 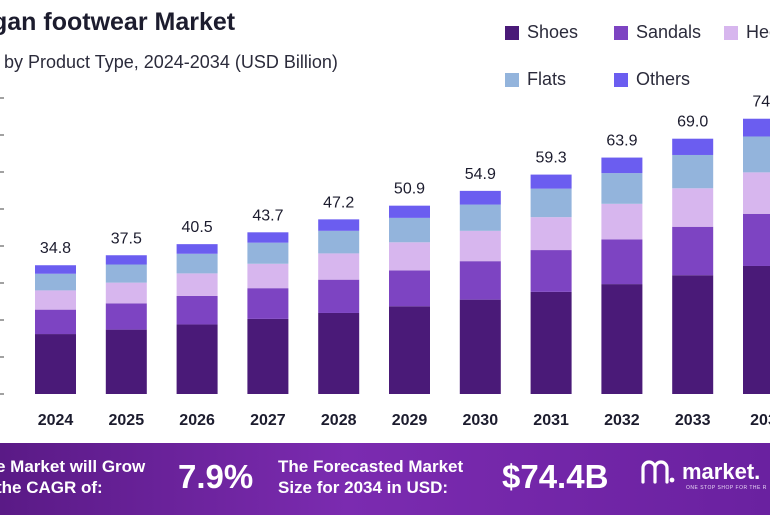 What do you see at coordinates (409, 256) in the screenshot?
I see `bar-segment-hee-2029` at bounding box center [409, 256].